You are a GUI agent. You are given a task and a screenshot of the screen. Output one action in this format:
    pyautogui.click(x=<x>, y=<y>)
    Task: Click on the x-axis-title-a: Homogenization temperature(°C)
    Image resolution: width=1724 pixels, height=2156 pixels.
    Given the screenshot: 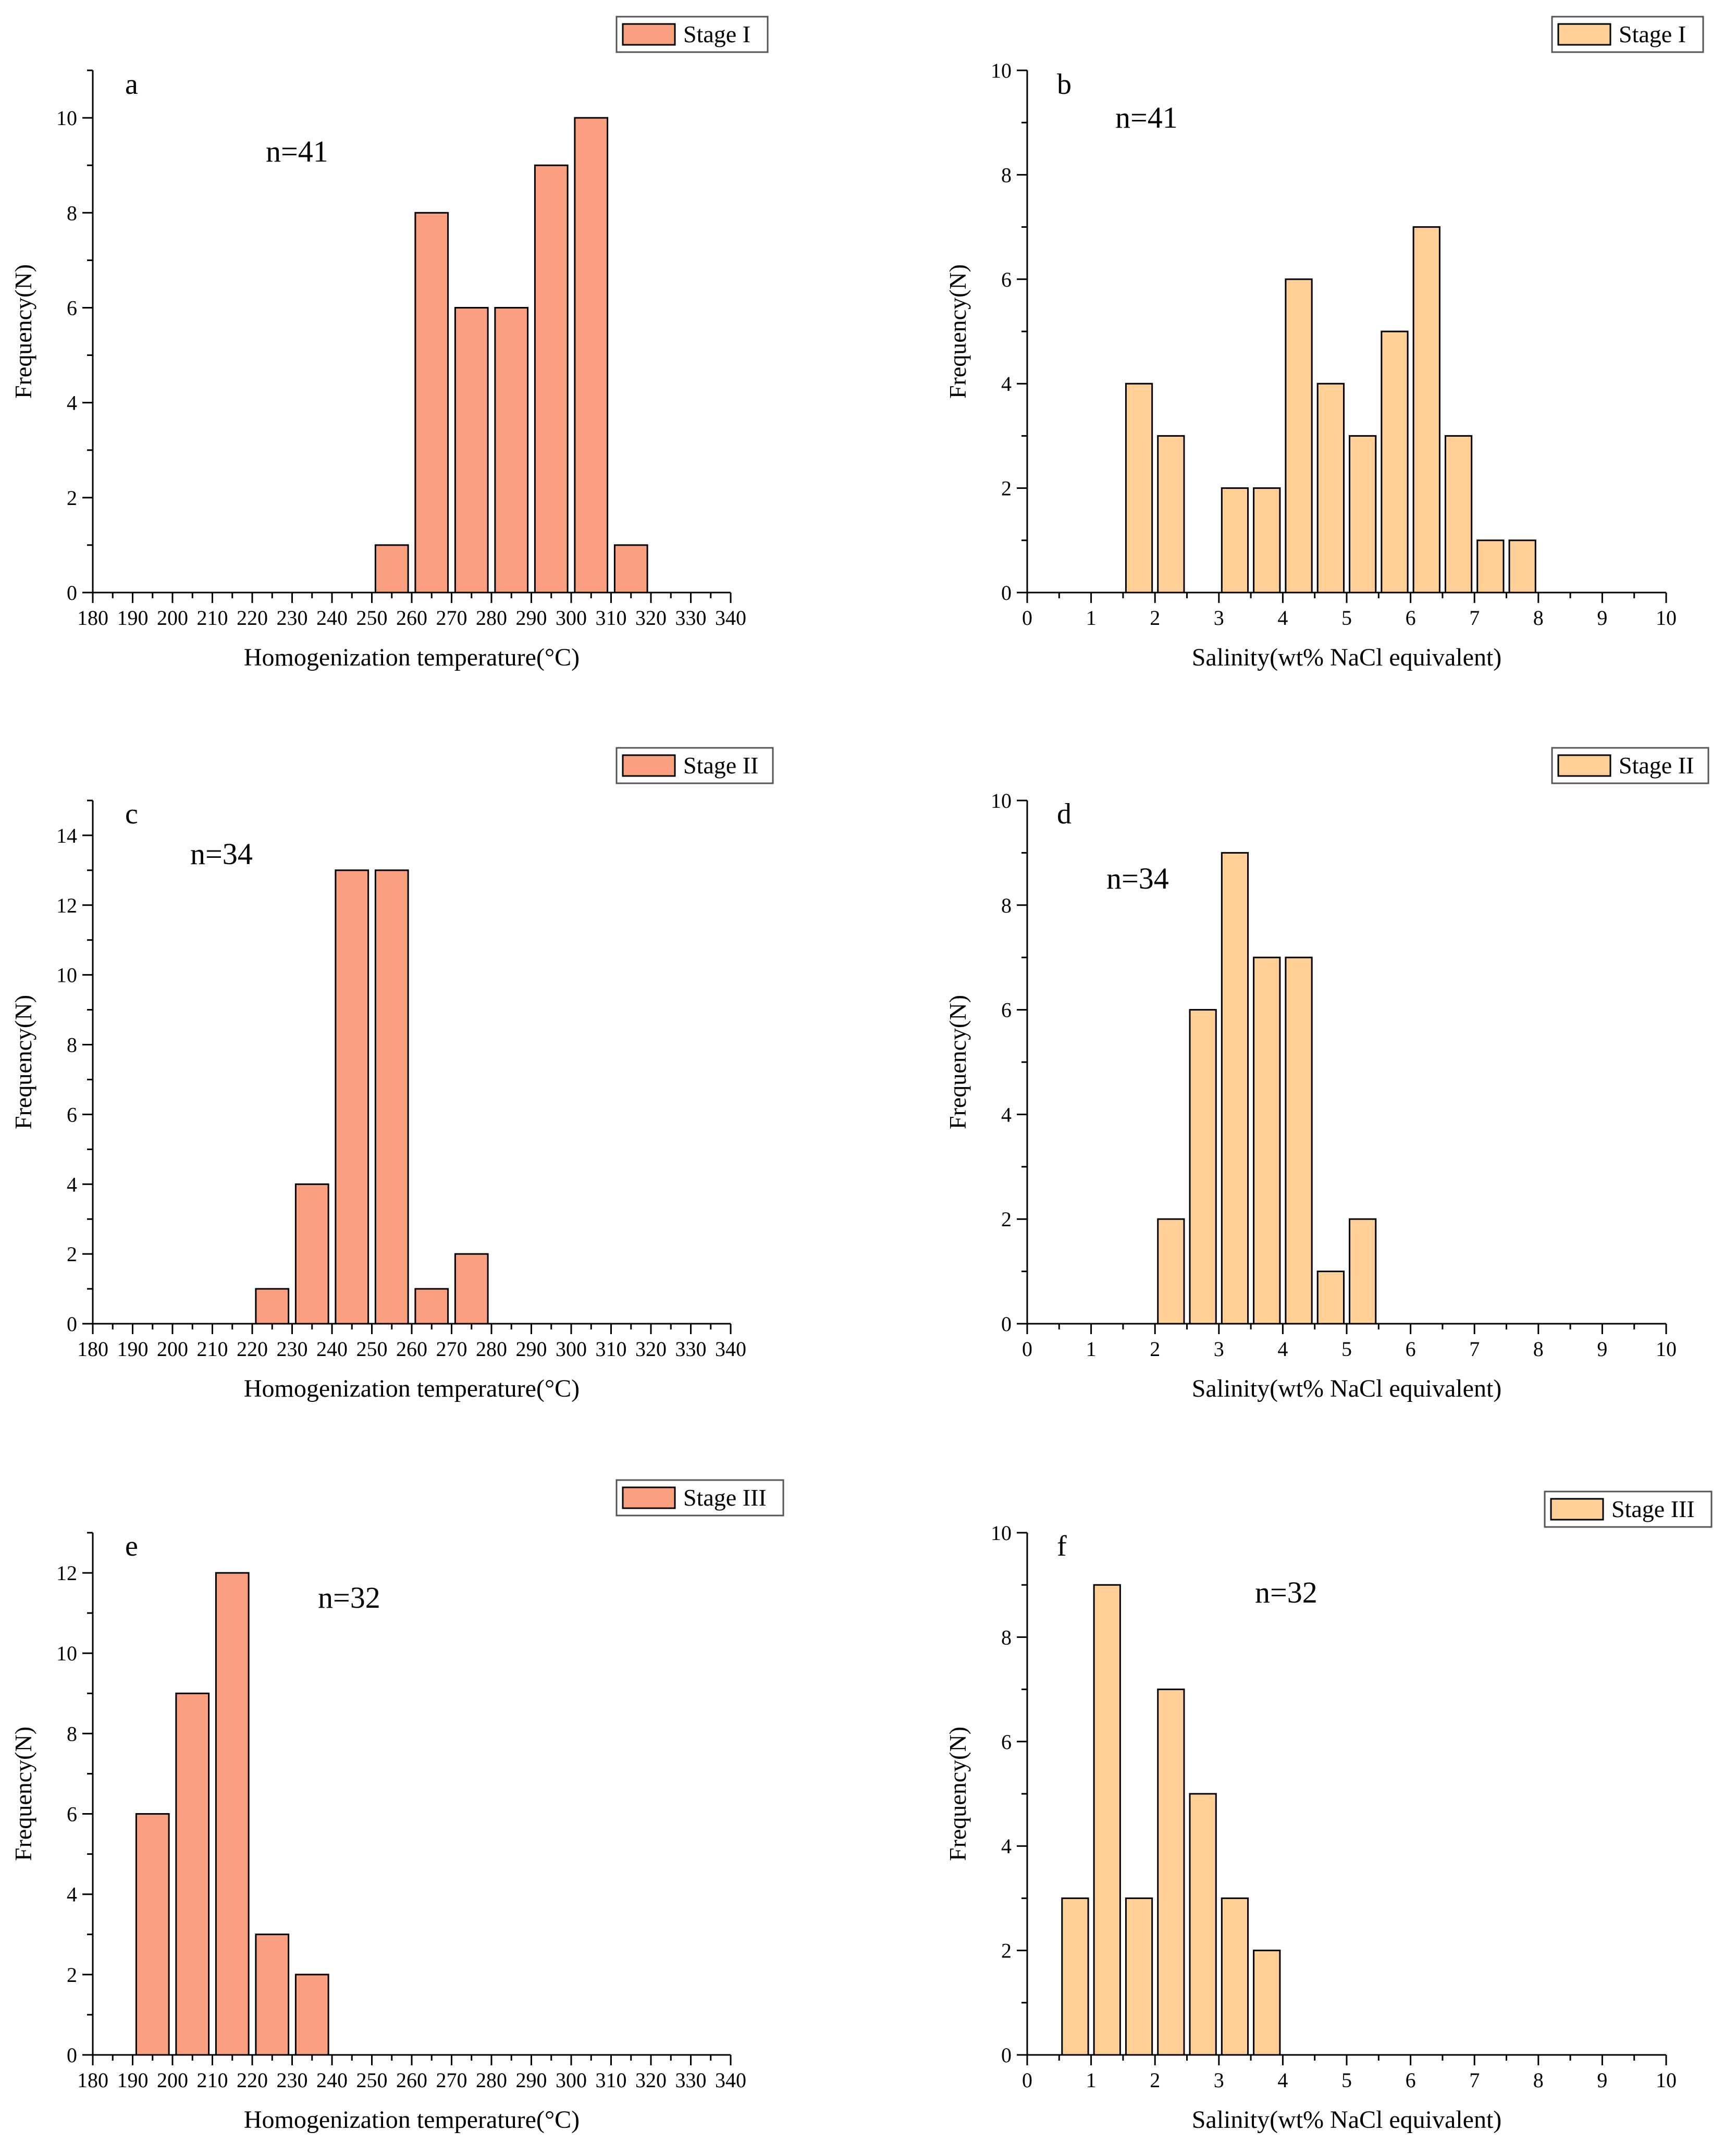 What is the action you would take?
    pyautogui.click(x=412, y=657)
    